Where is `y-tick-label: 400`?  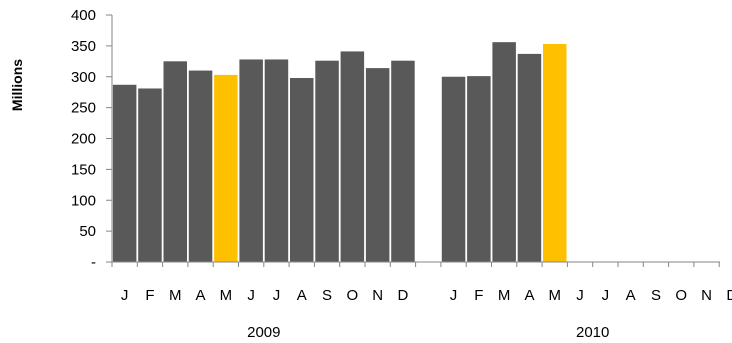 y-tick-label: 400 is located at coordinates (83, 15).